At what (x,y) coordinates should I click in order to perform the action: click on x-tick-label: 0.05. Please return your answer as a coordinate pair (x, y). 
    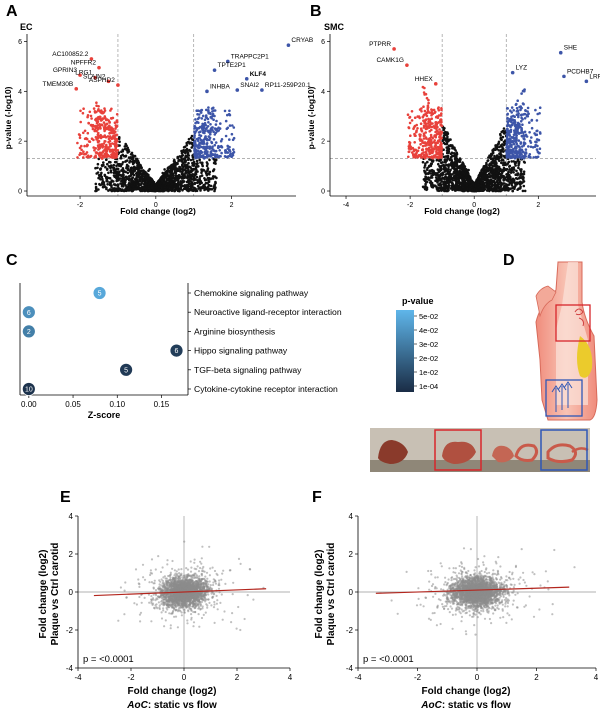
    Looking at the image, I should click on (73, 404).